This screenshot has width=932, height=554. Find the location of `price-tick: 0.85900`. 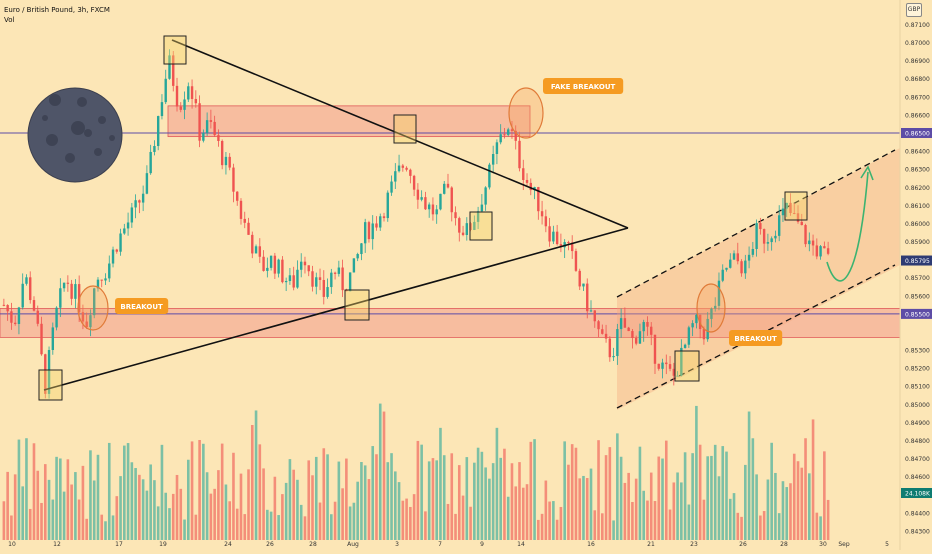

price-tick: 0.85900 is located at coordinates (917, 242).